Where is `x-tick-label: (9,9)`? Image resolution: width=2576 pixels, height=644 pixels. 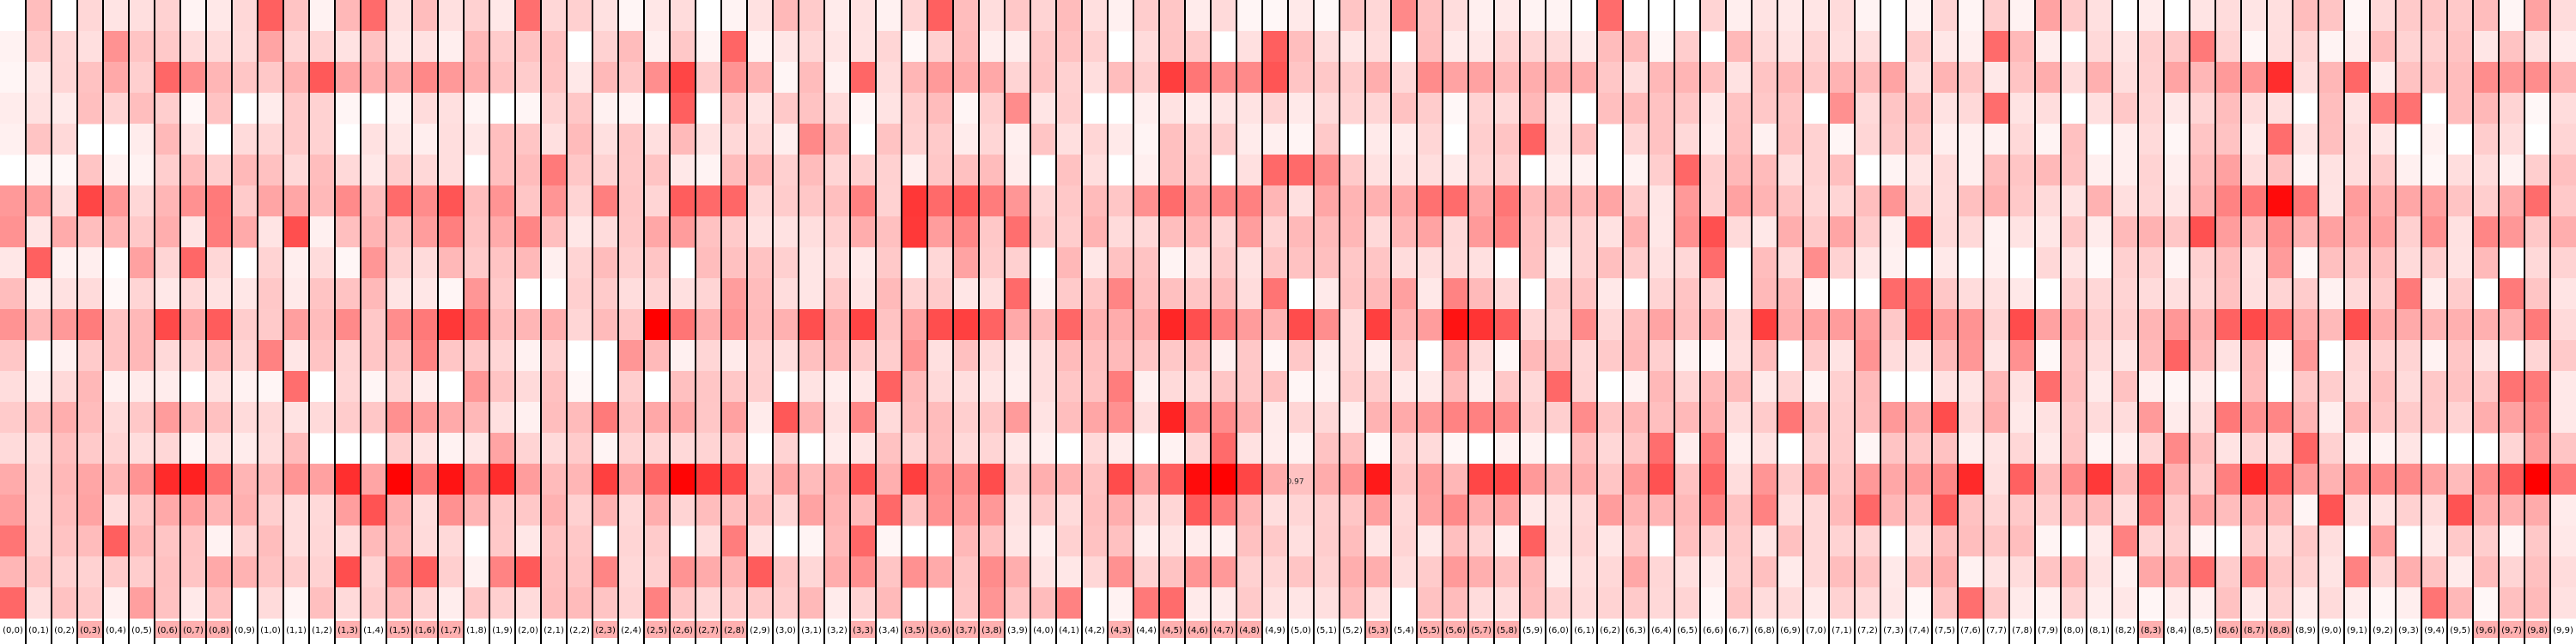
x-tick-label: (9,9) is located at coordinates (2563, 630).